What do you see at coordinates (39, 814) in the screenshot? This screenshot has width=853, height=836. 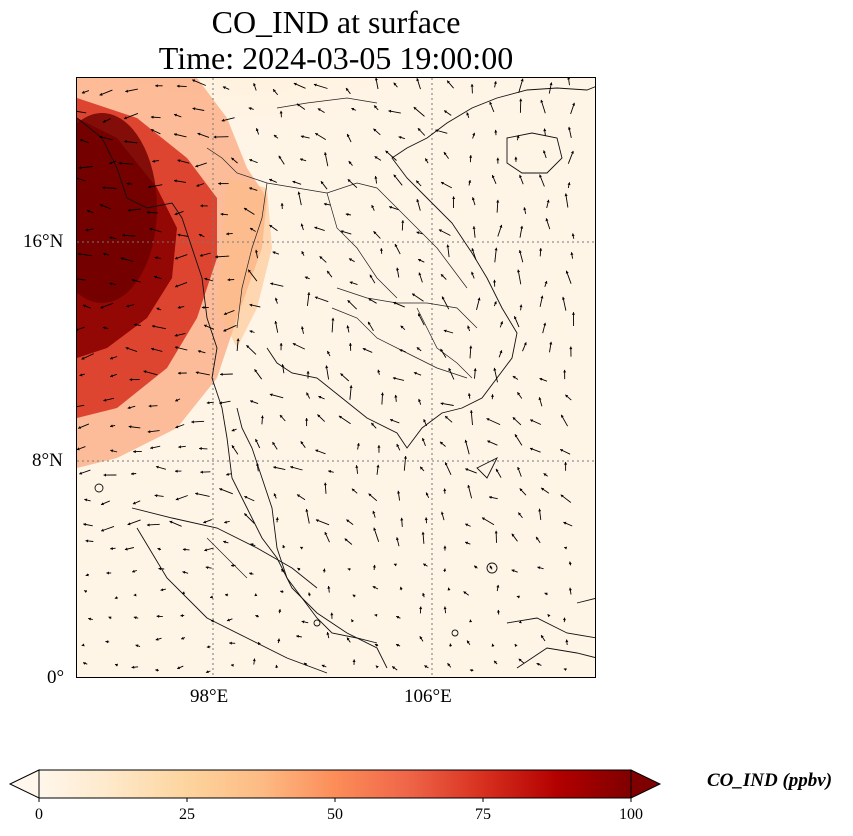 I see `colorbar-tick-label-0: 0` at bounding box center [39, 814].